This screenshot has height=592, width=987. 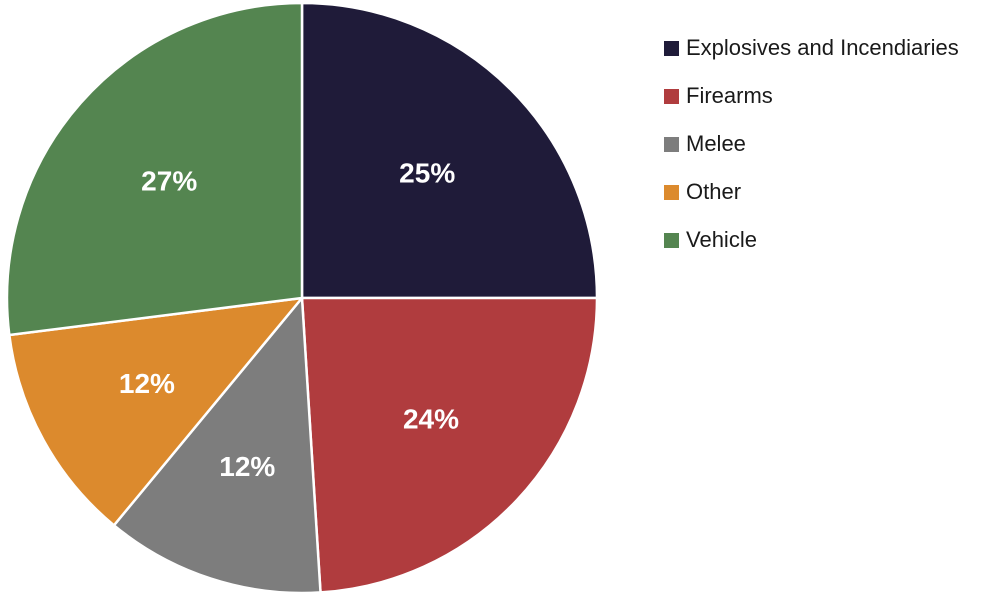 What do you see at coordinates (147, 383) in the screenshot?
I see `slice-label-other: 12%` at bounding box center [147, 383].